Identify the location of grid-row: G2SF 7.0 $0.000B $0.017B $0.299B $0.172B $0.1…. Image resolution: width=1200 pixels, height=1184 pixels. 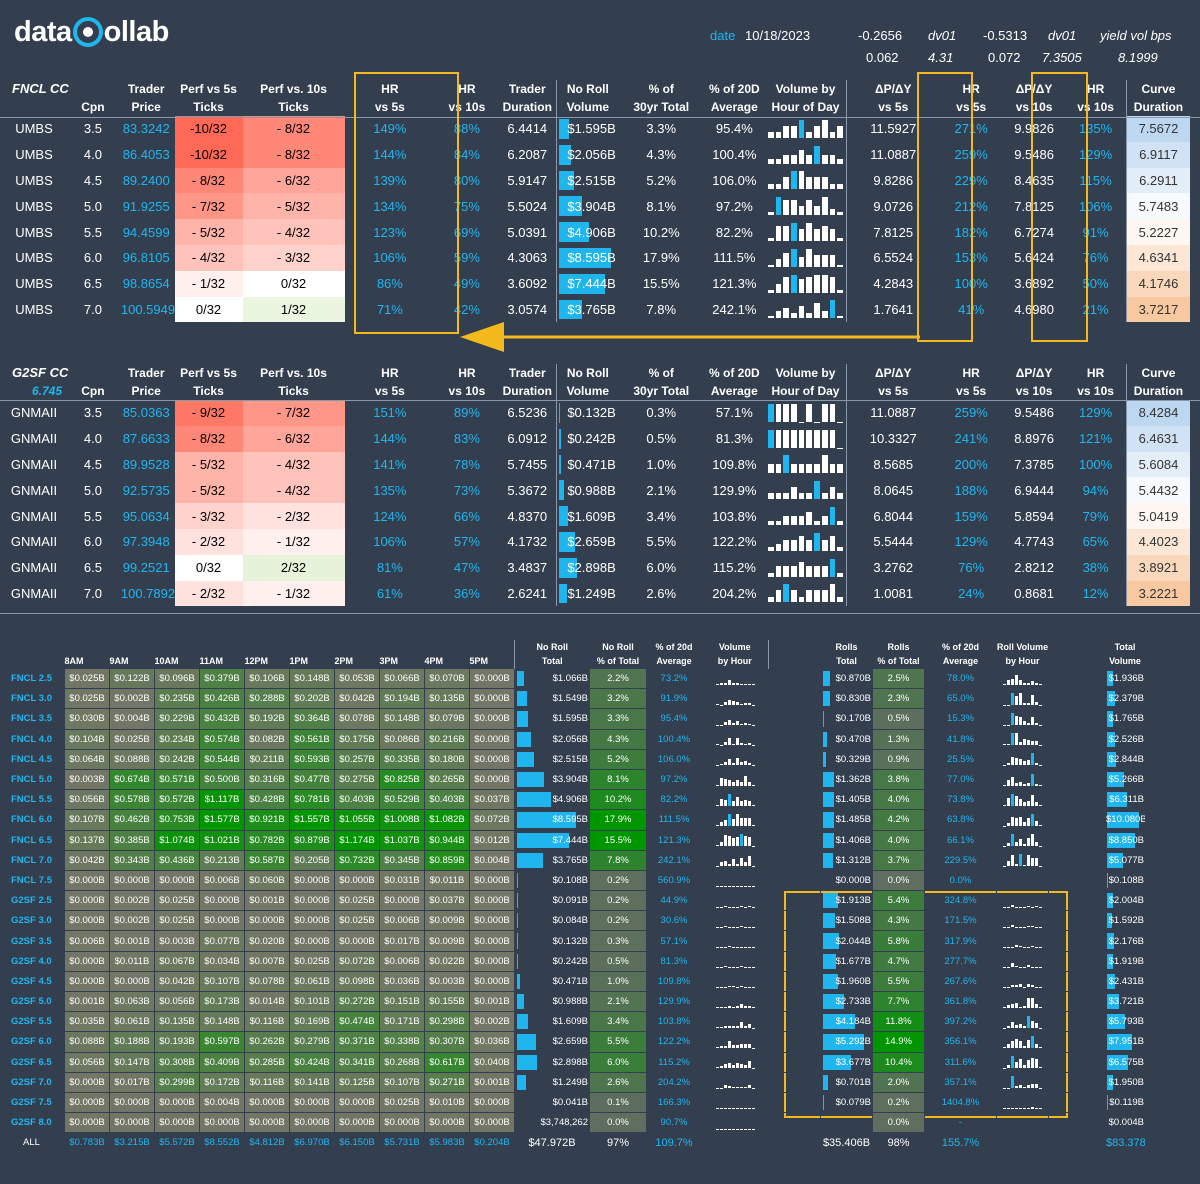
(573, 1082).